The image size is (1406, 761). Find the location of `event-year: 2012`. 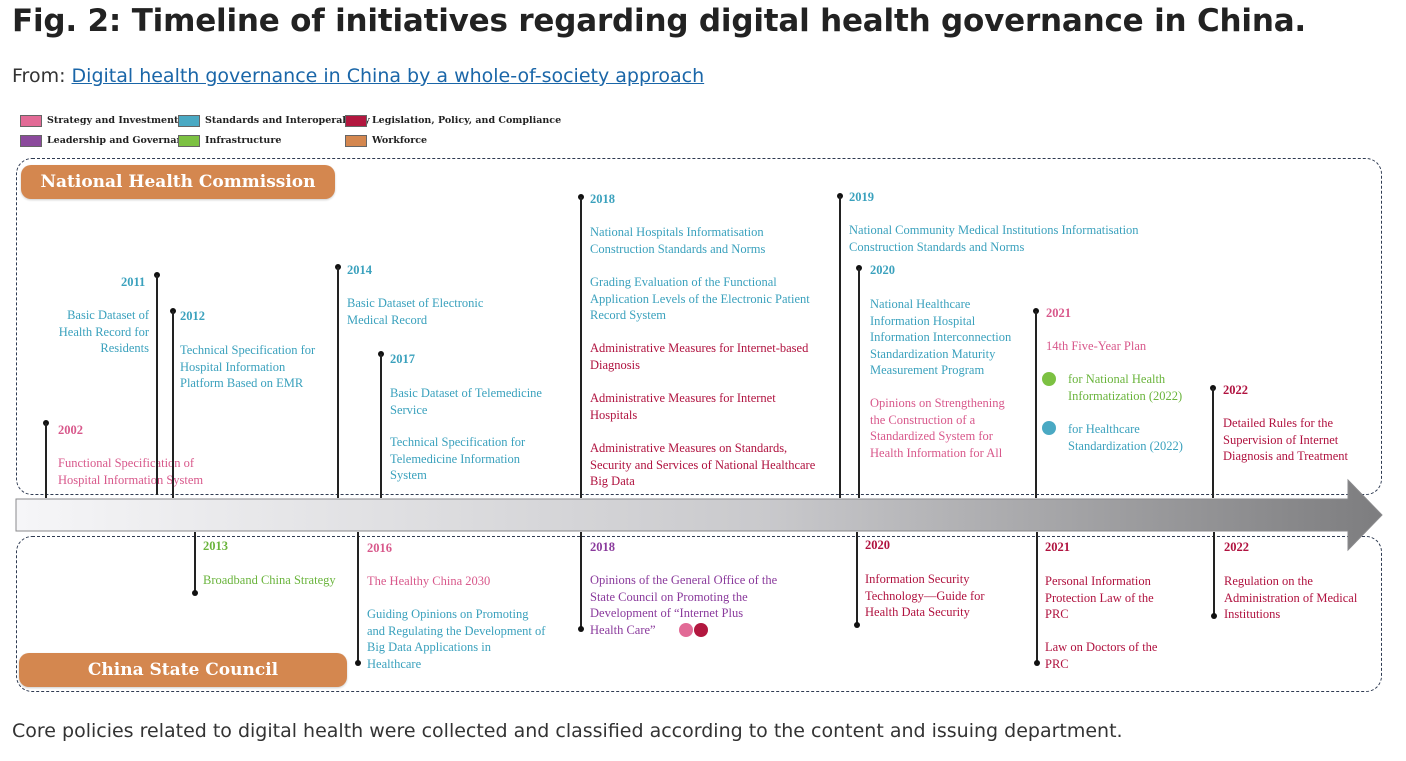

event-year: 2012 is located at coordinates (192, 316).